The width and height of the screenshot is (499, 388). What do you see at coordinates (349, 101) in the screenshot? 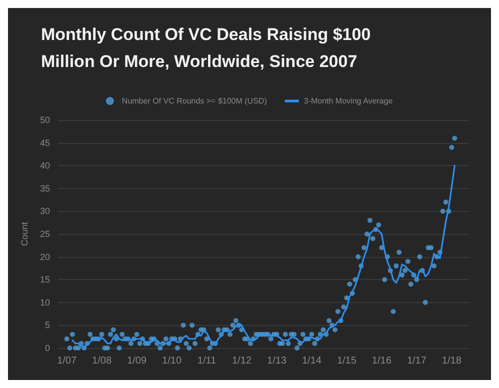
I see `legend-label: 3-Month Moving Average` at bounding box center [349, 101].